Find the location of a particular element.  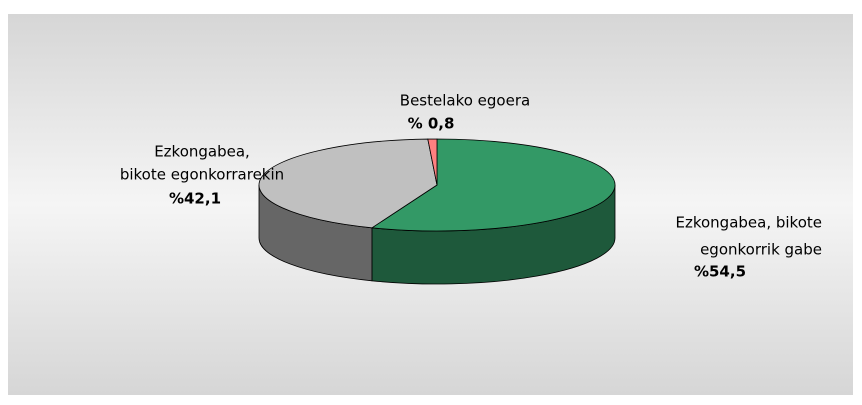

value-label: %42,1 is located at coordinates (195, 199).